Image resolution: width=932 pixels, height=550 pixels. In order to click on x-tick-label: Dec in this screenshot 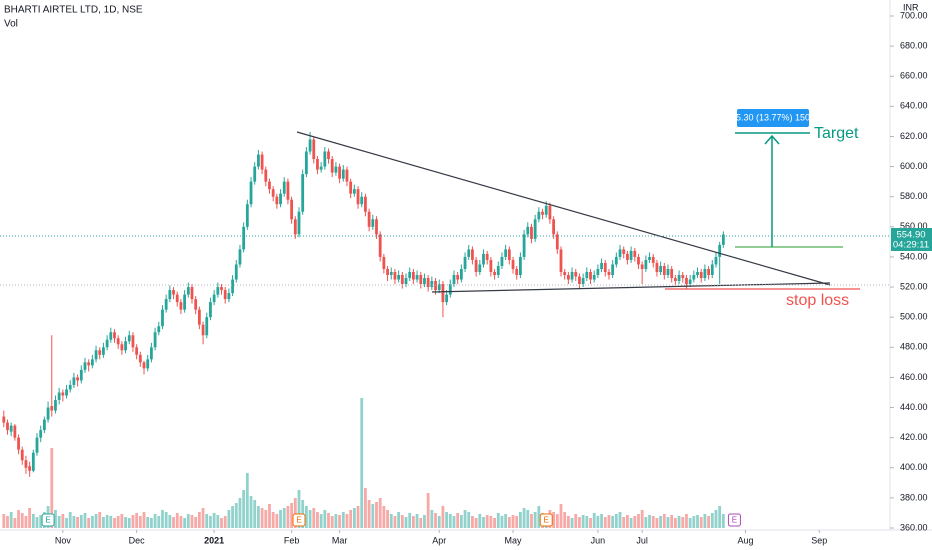, I will do `click(137, 540)`.